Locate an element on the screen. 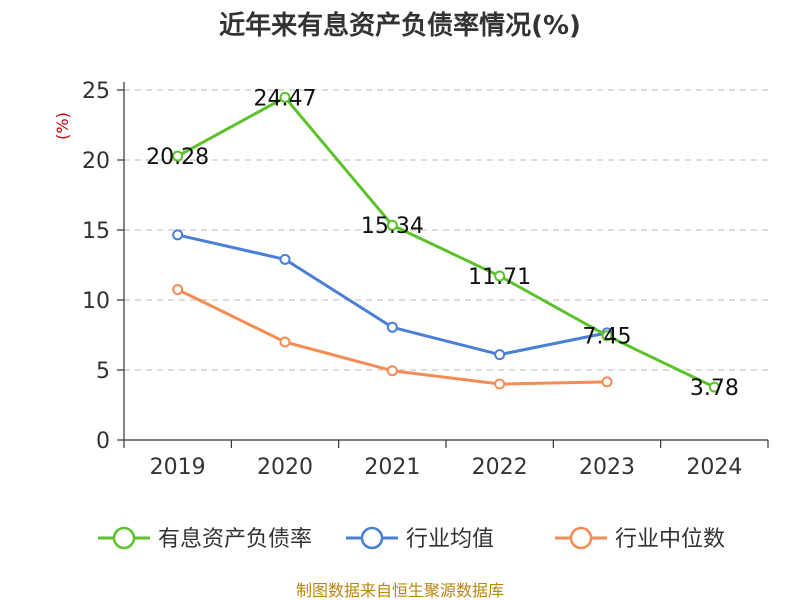 This screenshot has height=600, width=800. data-label: 20.28 is located at coordinates (177, 157).